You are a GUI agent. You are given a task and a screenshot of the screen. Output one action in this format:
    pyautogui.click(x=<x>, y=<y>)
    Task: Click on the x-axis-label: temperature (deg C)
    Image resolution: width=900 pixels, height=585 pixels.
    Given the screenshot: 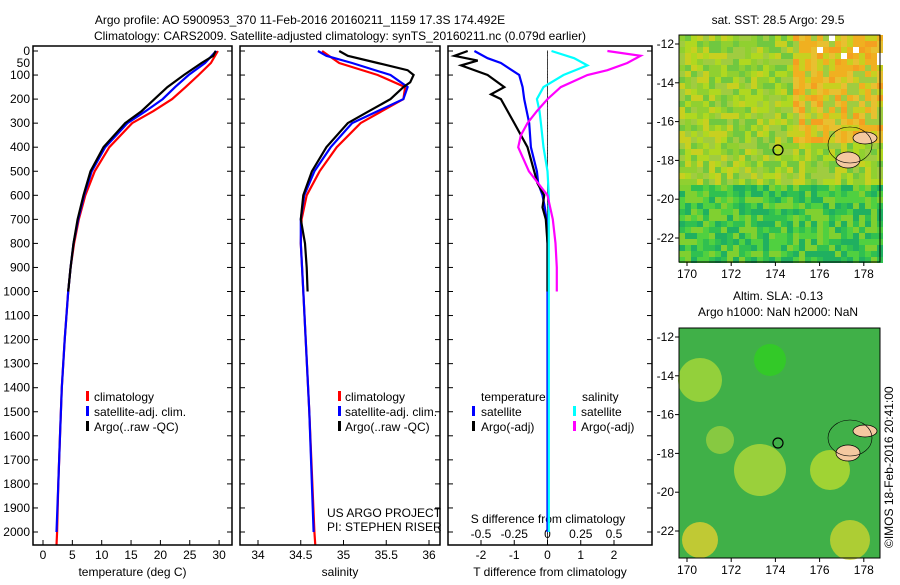 What is the action you would take?
    pyautogui.click(x=132, y=572)
    